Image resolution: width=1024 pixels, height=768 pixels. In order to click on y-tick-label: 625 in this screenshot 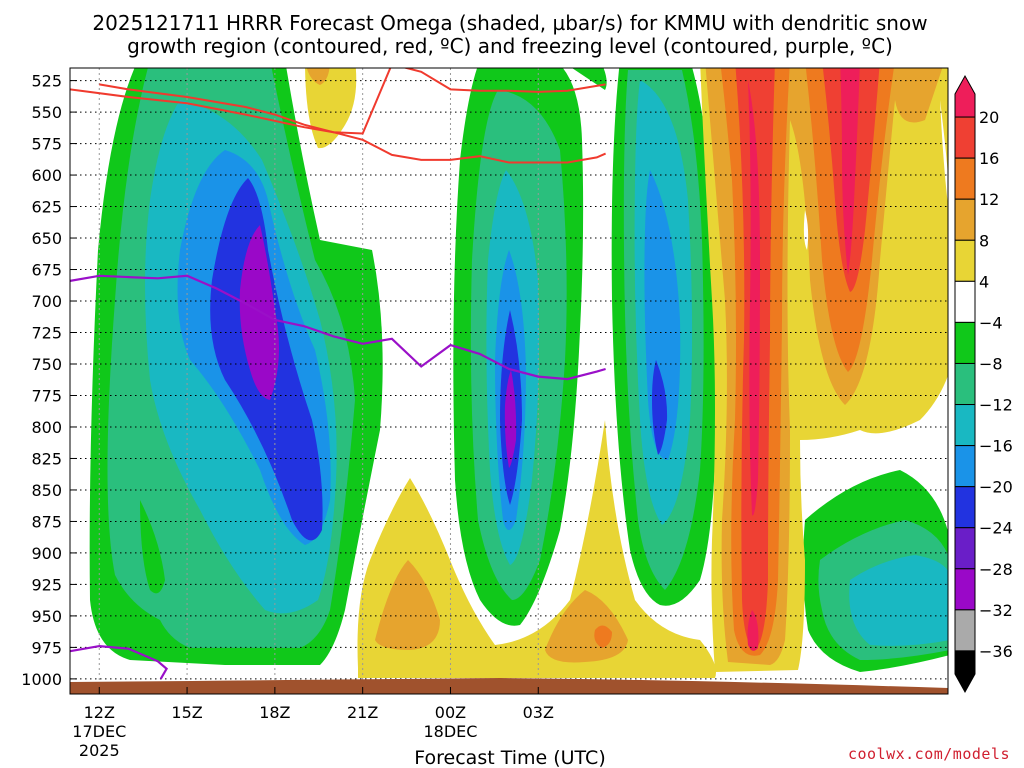, I will do `click(46, 207)`.